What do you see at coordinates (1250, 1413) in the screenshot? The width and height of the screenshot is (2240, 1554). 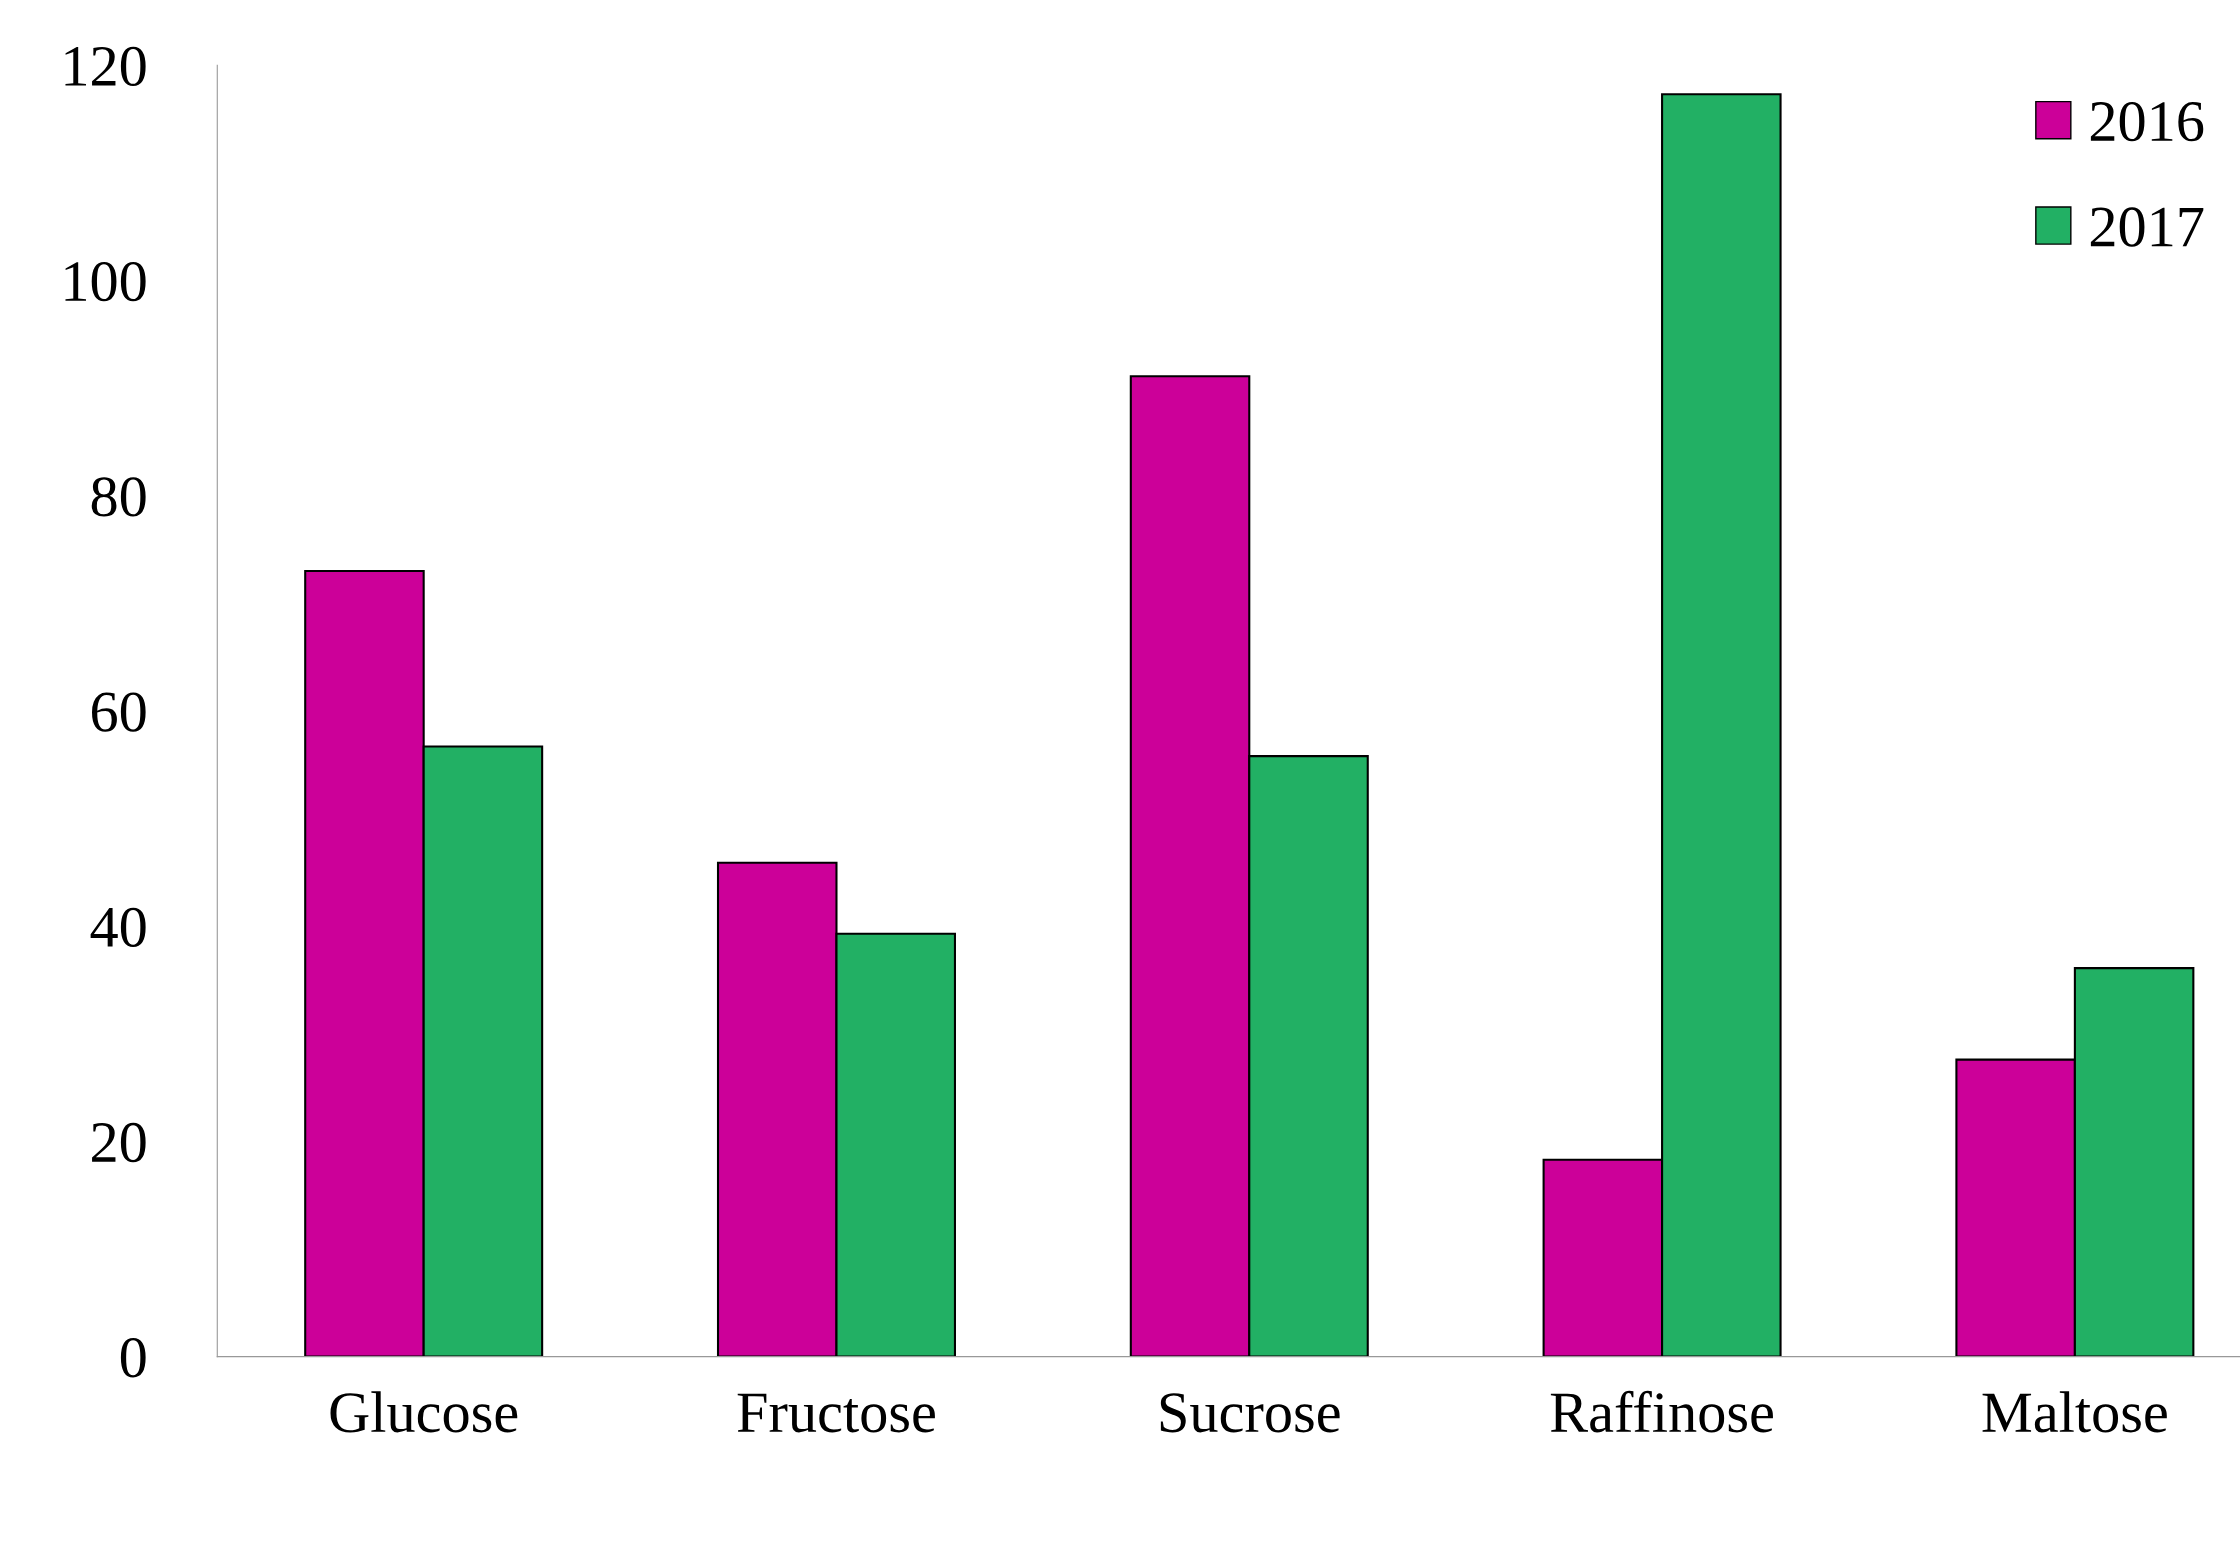 I see `x-tick-label: Sucrose` at bounding box center [1250, 1413].